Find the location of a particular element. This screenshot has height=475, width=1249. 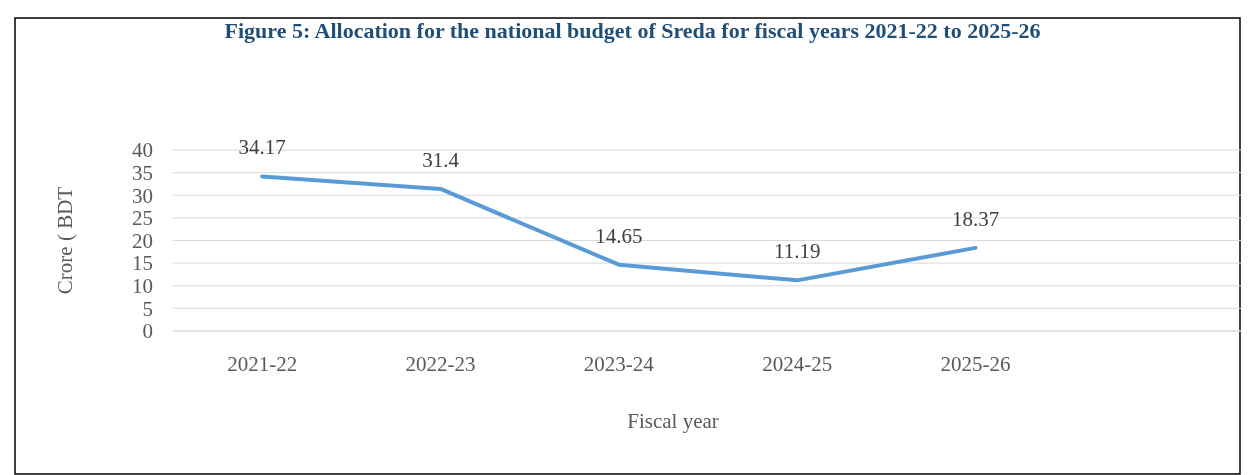

y-tick-label: 20 is located at coordinates (142, 240).